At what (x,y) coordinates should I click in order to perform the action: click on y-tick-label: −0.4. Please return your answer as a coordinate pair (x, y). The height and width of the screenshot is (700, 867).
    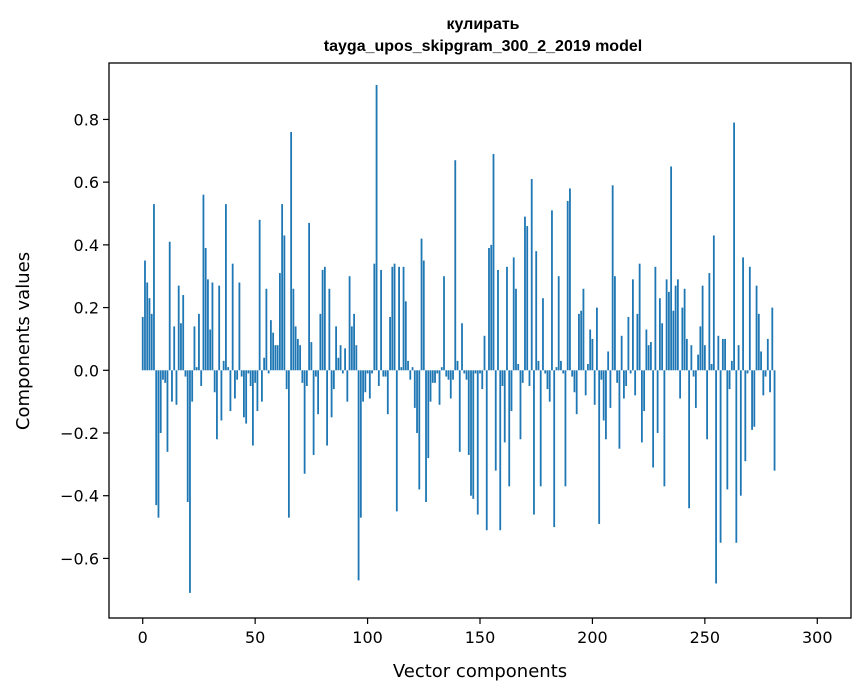
    Looking at the image, I should click on (79, 496).